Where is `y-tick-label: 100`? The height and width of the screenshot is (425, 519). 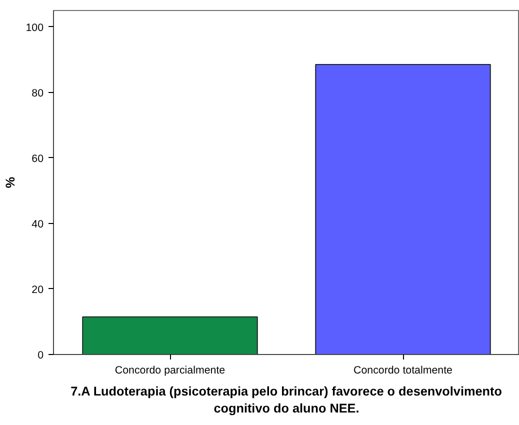
y-tick-label: 100 is located at coordinates (35, 28).